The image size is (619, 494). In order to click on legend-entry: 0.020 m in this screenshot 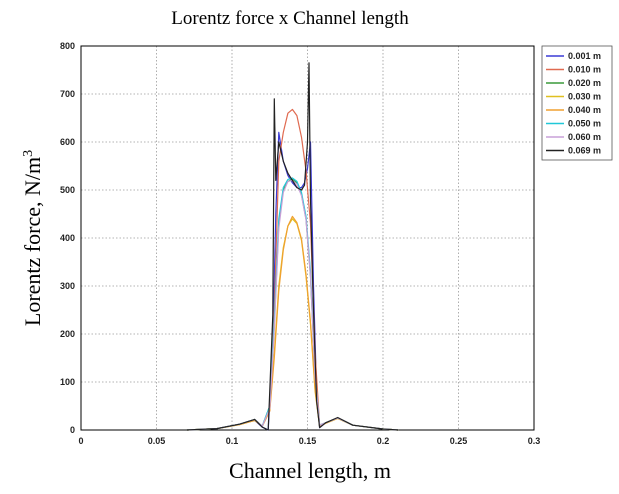, I will do `click(584, 83)`.